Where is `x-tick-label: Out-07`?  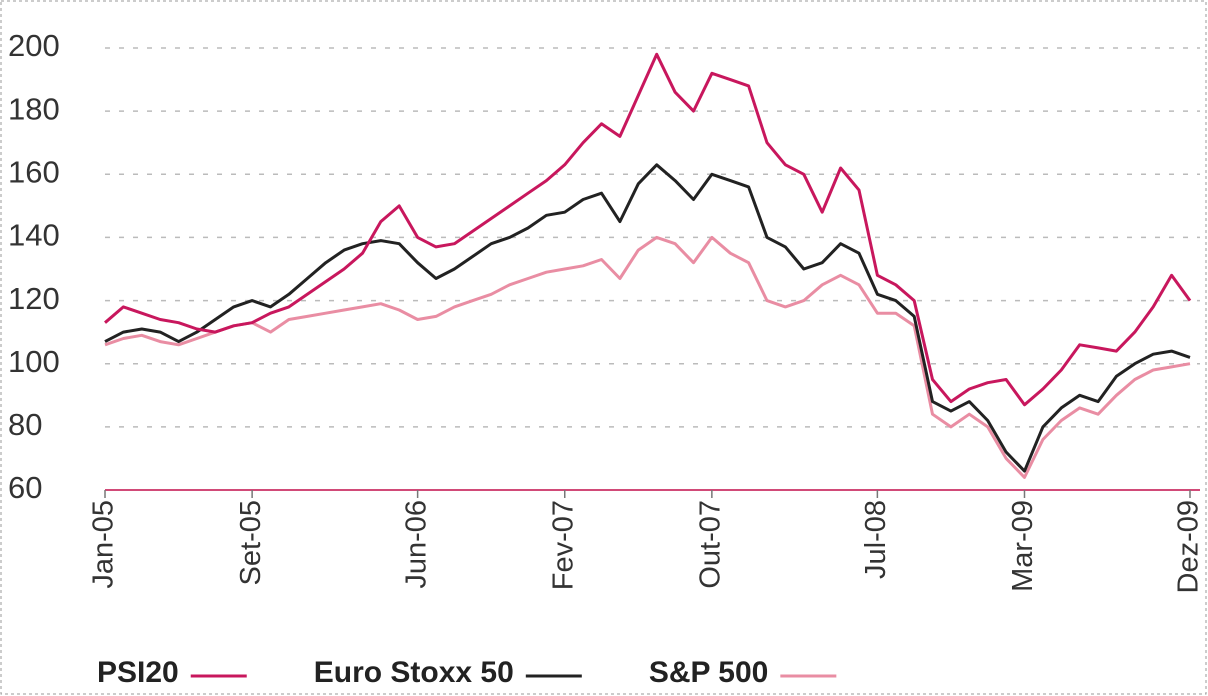 x-tick-label: Out-07 is located at coordinates (711, 544).